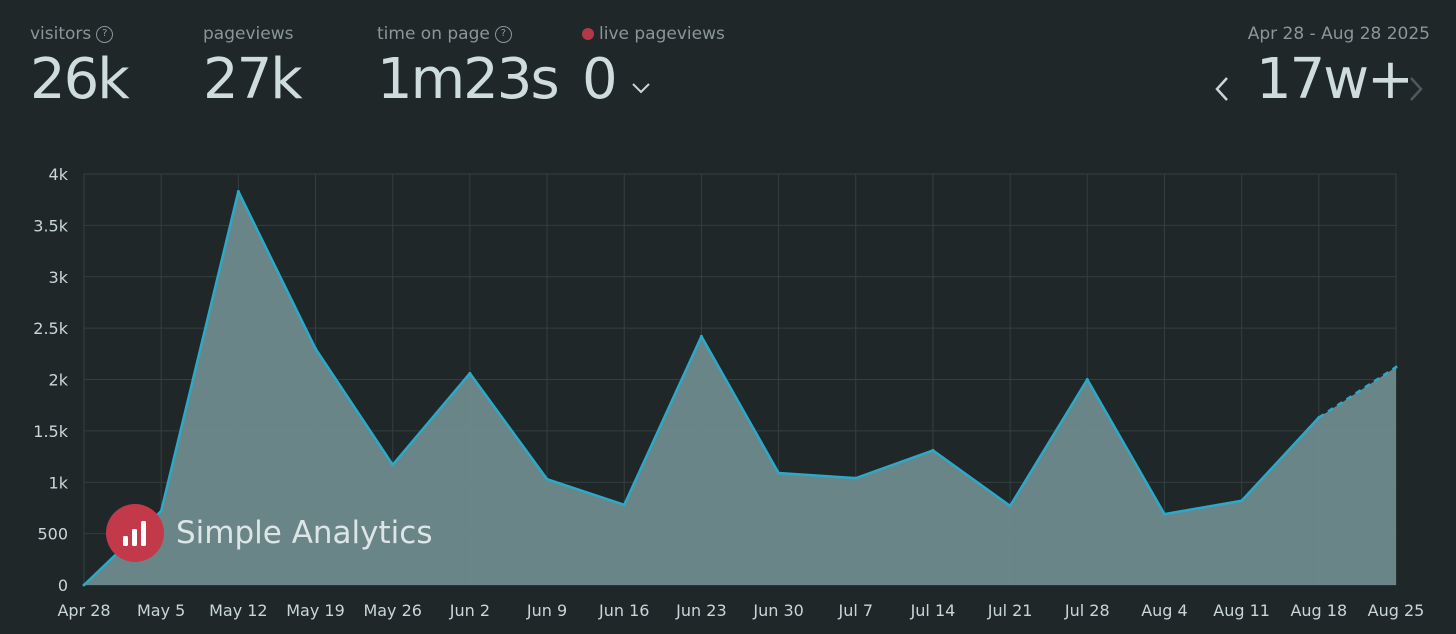  What do you see at coordinates (238, 610) in the screenshot?
I see `x-tick-label: May 12` at bounding box center [238, 610].